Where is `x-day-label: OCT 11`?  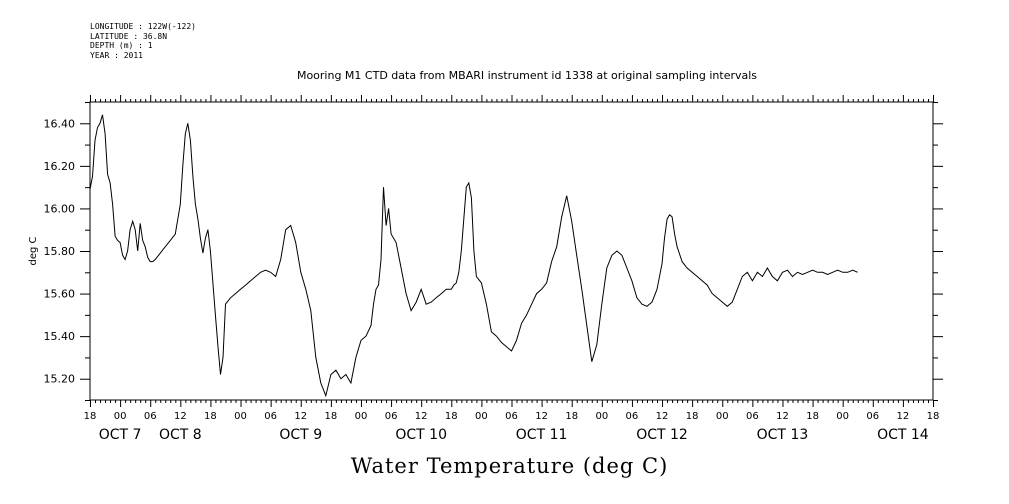
x-day-label: OCT 11 is located at coordinates (542, 435).